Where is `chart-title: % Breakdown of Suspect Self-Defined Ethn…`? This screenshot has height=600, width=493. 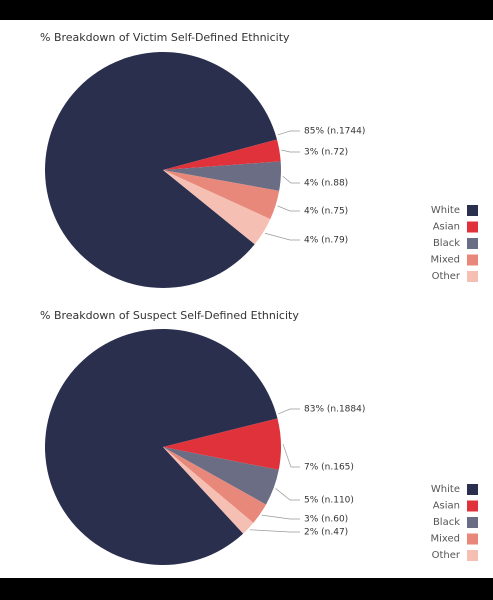
chart-title: % Breakdown of Suspect Self-Defined Ethn… is located at coordinates (169, 315).